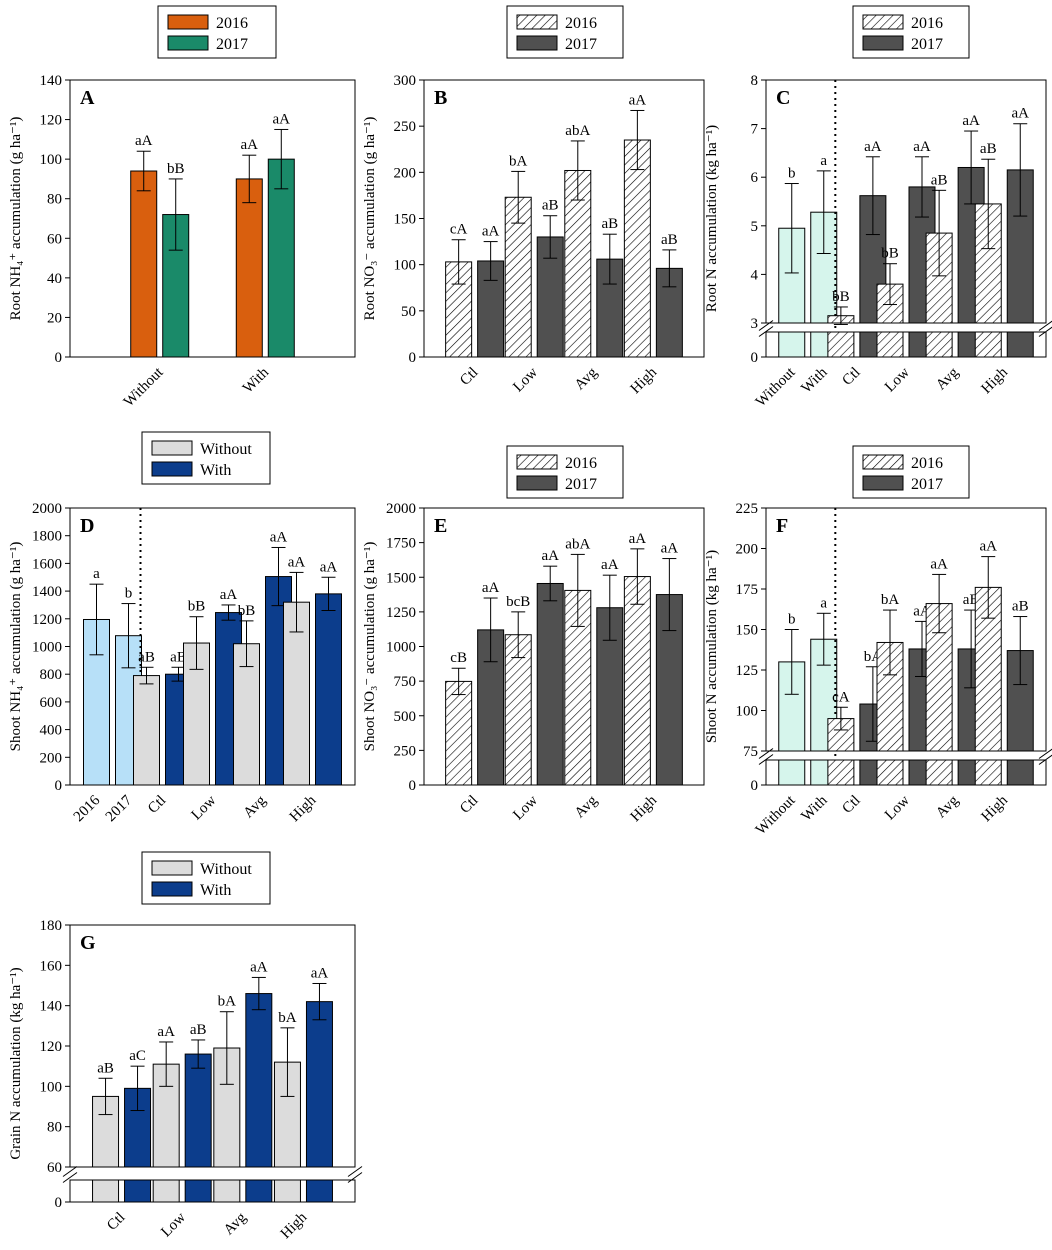 This screenshot has width=1052, height=1250. What do you see at coordinates (54, 279) in the screenshot?
I see `y-tick-label: 40` at bounding box center [54, 279].